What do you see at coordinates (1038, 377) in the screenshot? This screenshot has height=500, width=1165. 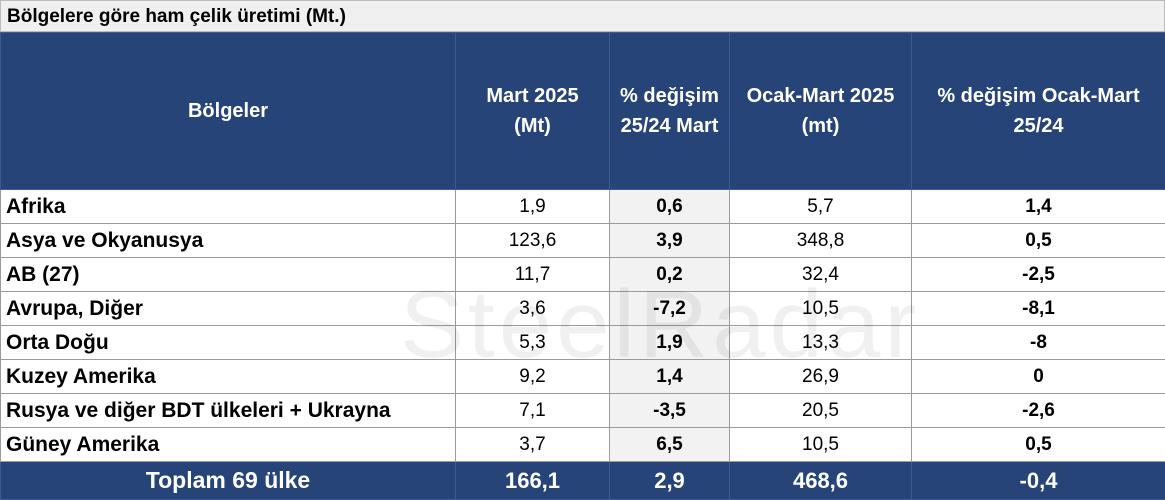 I see `cell: 0` at bounding box center [1038, 377].